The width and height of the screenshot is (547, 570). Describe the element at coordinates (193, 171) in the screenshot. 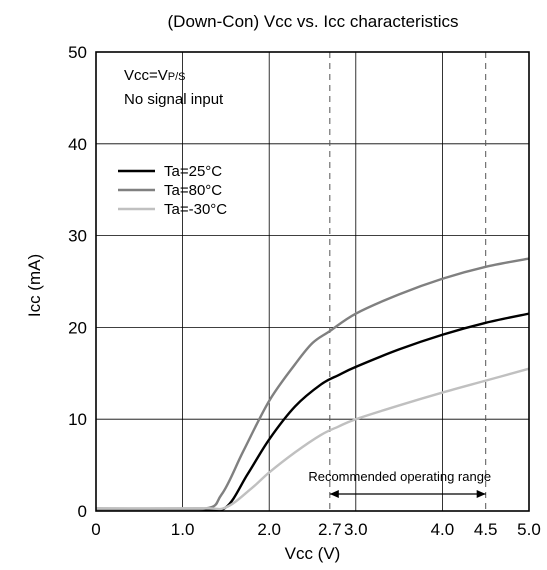

I see `legend-label: Ta=25°C` at that location.